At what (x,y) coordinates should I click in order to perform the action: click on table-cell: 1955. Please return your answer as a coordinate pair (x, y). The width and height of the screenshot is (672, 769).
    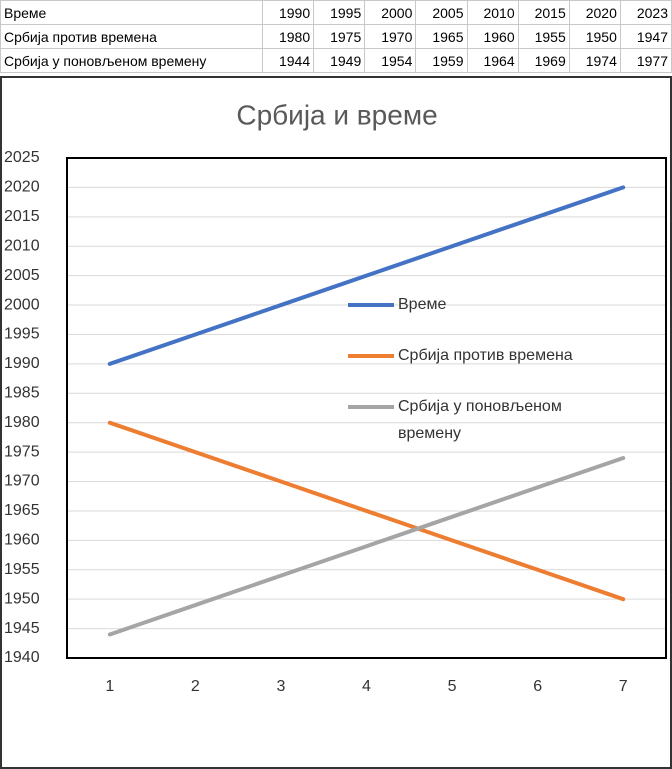
    Looking at the image, I should click on (543, 36).